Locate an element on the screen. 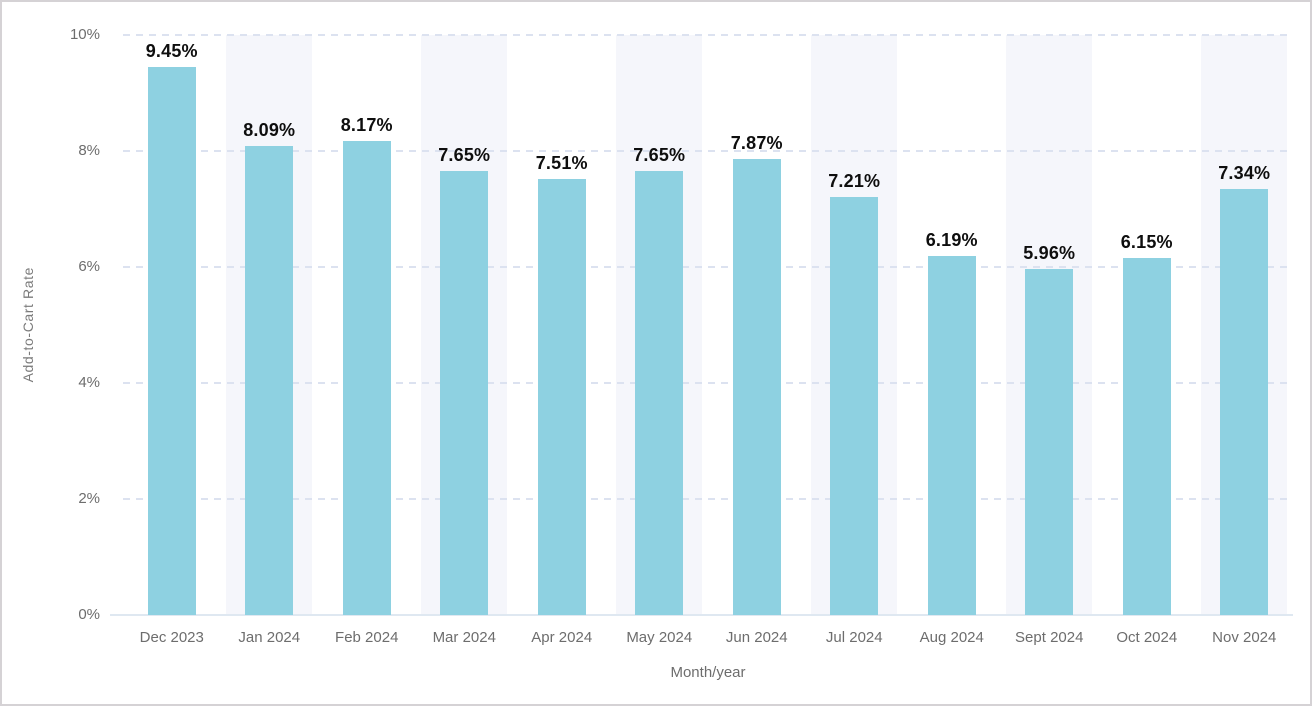  column-feb-2024: 8.17% Feb 2024 is located at coordinates (367, 340).